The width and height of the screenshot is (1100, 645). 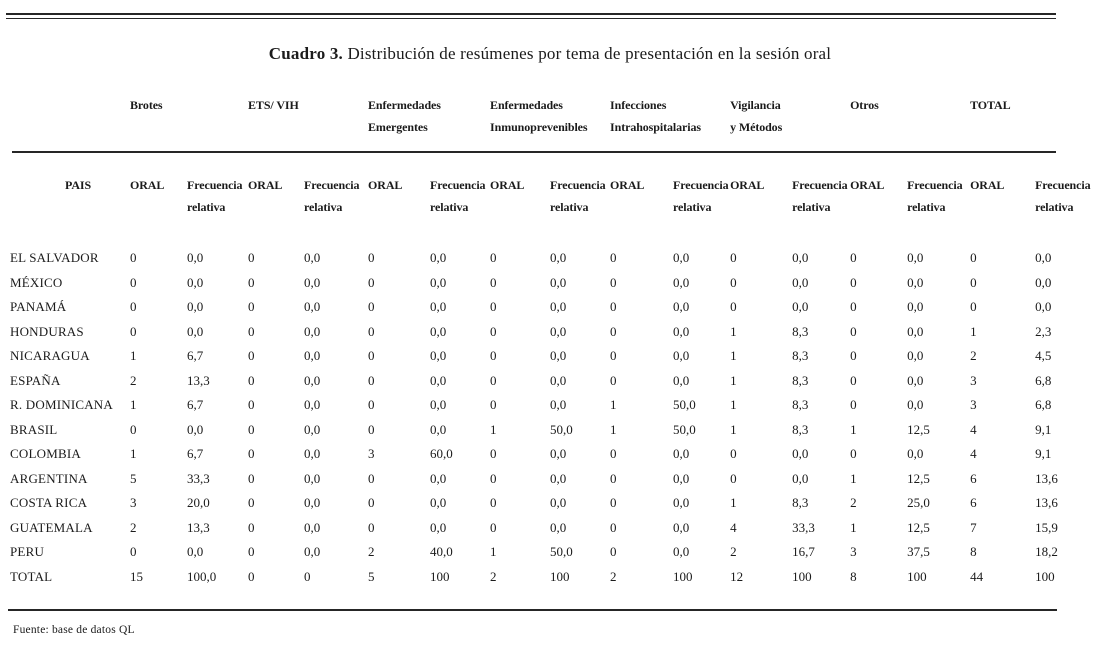 I want to click on table-row: TOTAL 15 100,0 0 0 5 100 2 100 2 100 12 100 8 100 44 100, so click(x=552, y=577).